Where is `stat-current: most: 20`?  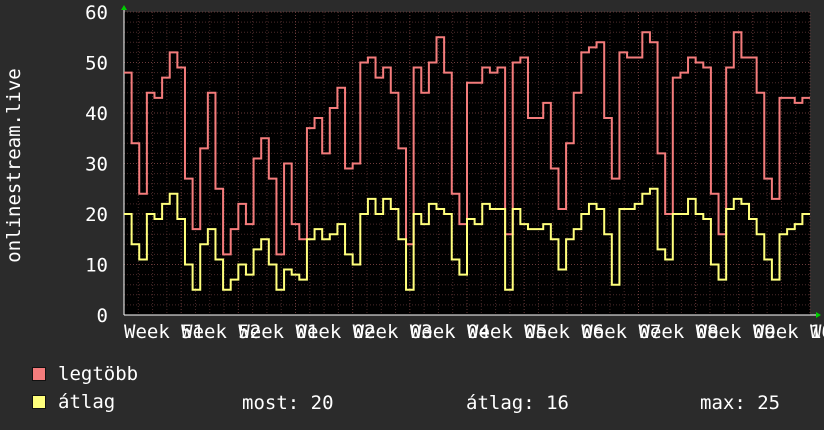
stat-current: most: 20 is located at coordinates (288, 403).